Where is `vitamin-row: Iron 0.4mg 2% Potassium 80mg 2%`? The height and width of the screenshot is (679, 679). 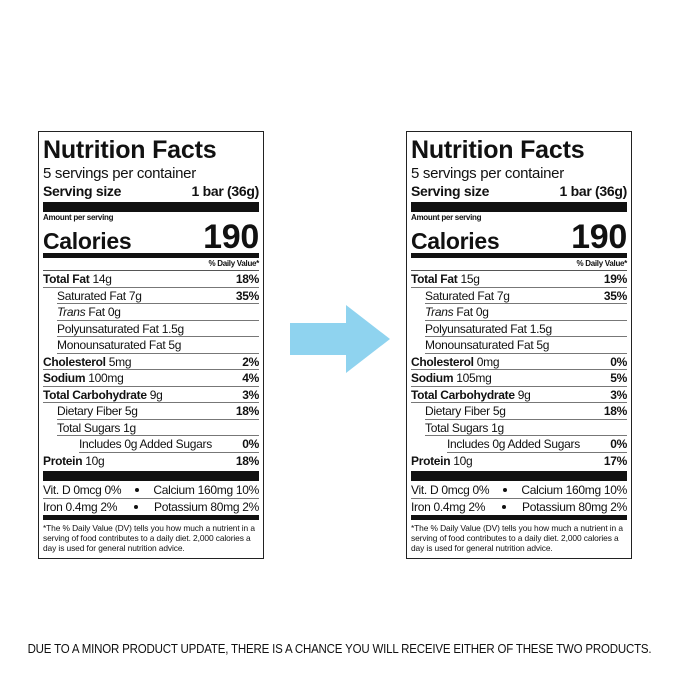 vitamin-row: Iron 0.4mg 2% Potassium 80mg 2% is located at coordinates (519, 507).